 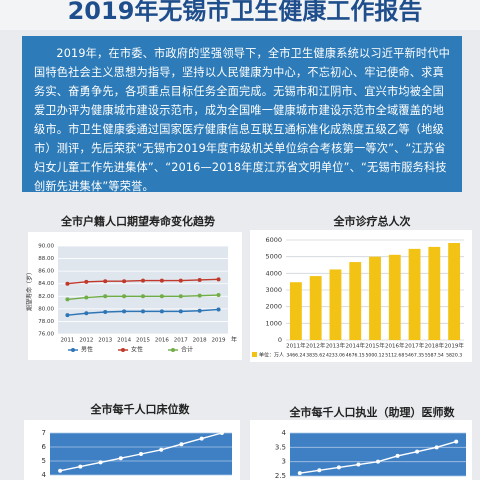 What do you see at coordinates (46, 322) in the screenshot?
I see `y-tick-label: 78.00` at bounding box center [46, 322].